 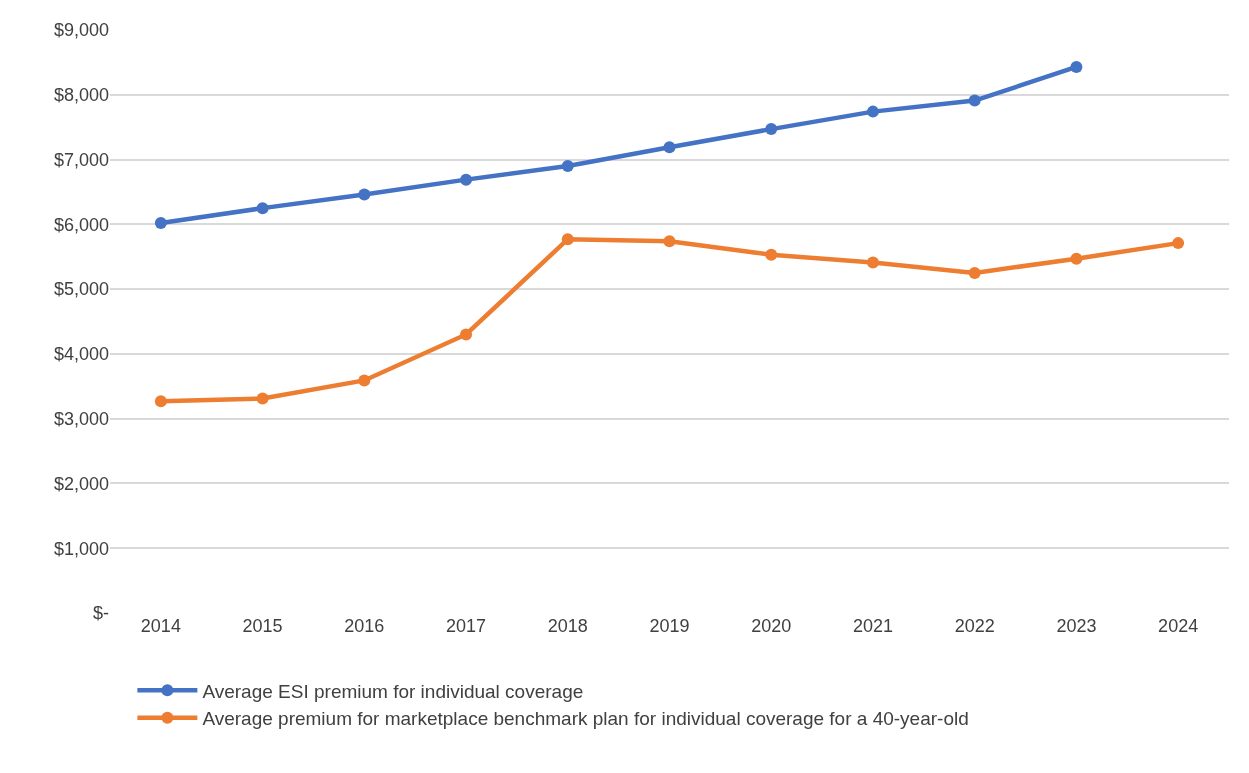 I want to click on legend-label: Average premium for marketplace benchmark plan for individual coverage for a 40-year-old, so click(x=585, y=719).